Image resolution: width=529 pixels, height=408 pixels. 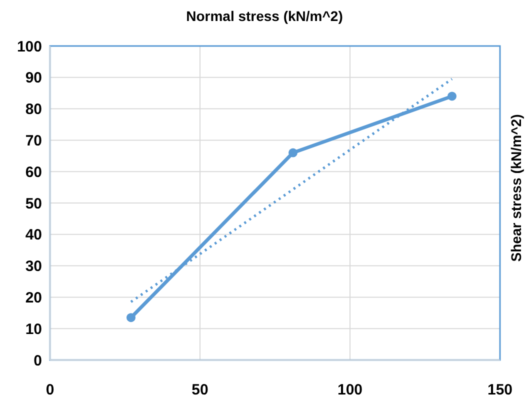 What do you see at coordinates (33, 109) in the screenshot?
I see `y-tick-label: 80` at bounding box center [33, 109].